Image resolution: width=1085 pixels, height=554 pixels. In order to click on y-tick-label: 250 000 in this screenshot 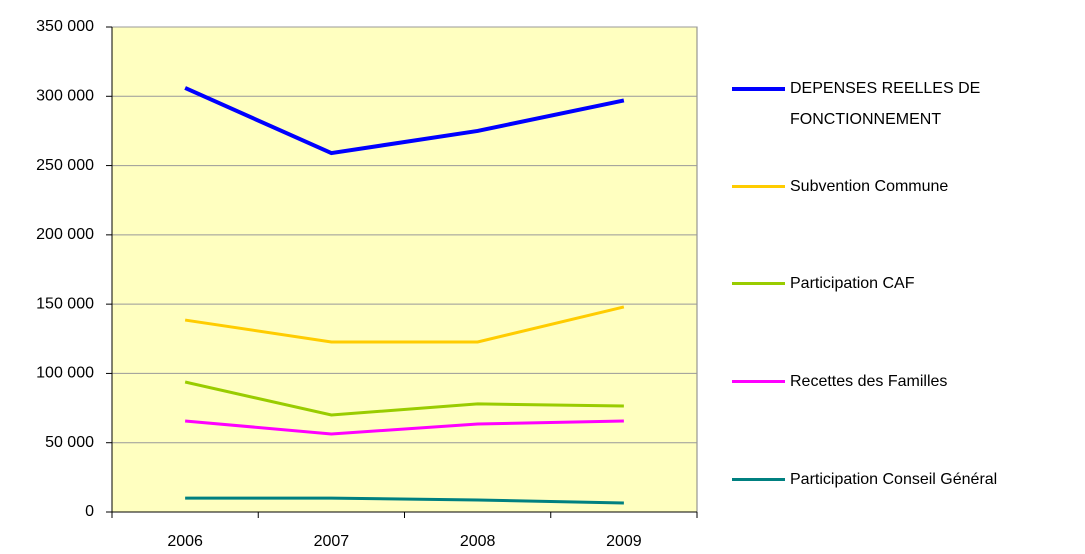, I will do `click(65, 165)`.